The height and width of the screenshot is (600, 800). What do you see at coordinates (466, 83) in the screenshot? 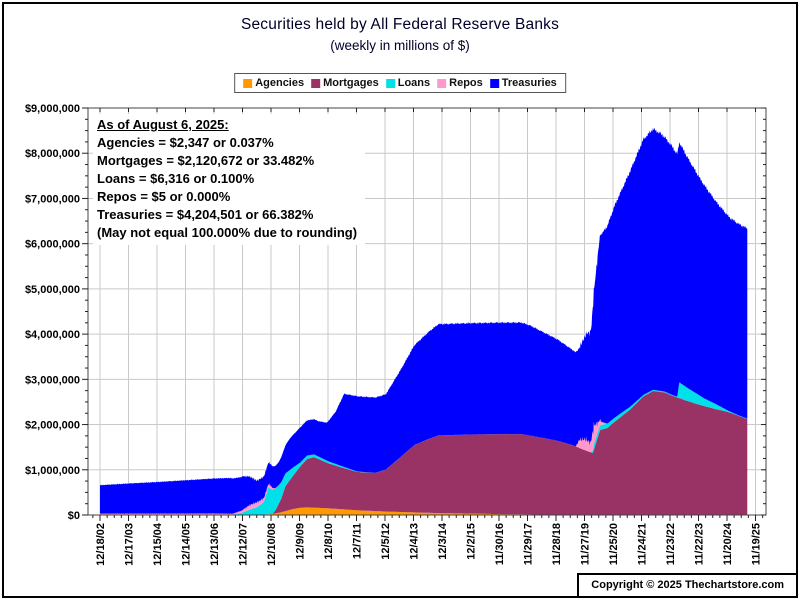
I see `legend-label: Repos` at bounding box center [466, 83].